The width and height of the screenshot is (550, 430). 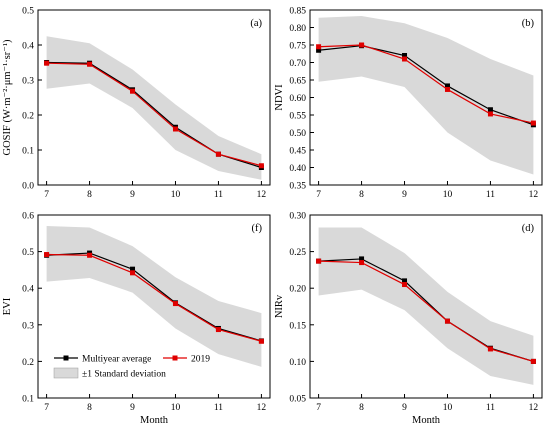 What do you see at coordinates (297, 134) in the screenshot?
I see `y-tick-label: 0.50` at bounding box center [297, 134].